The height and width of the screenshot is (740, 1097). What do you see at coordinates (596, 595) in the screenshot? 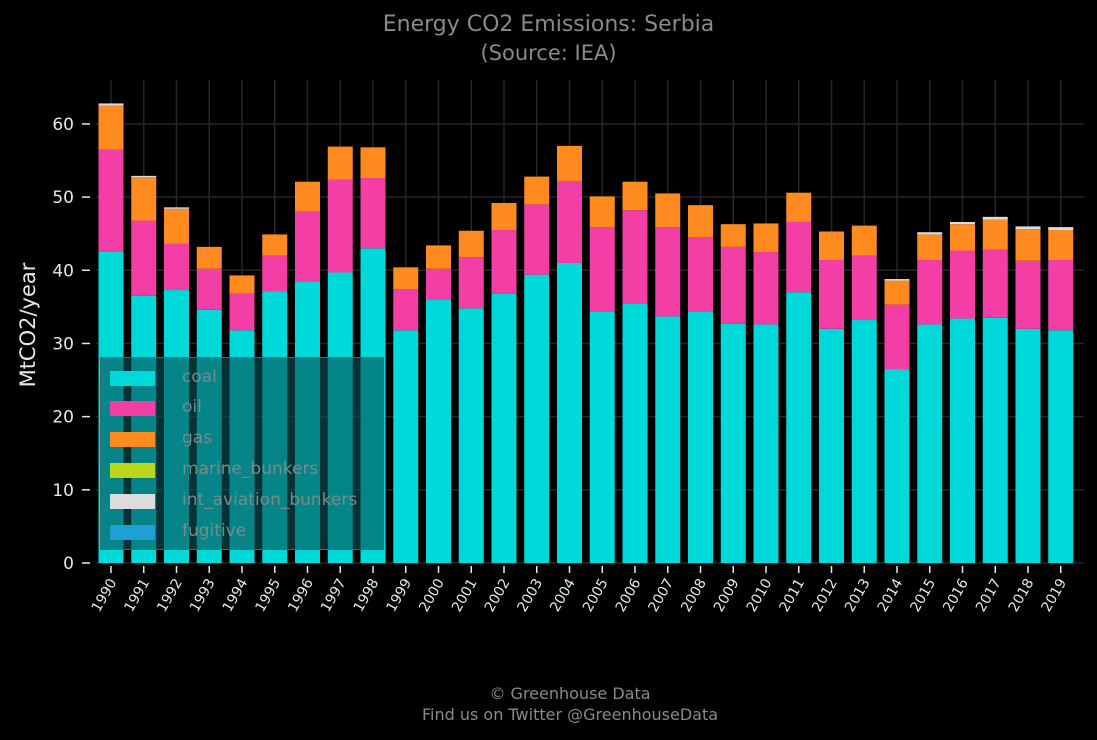
I see `x-tick-label: 2005` at bounding box center [596, 595].